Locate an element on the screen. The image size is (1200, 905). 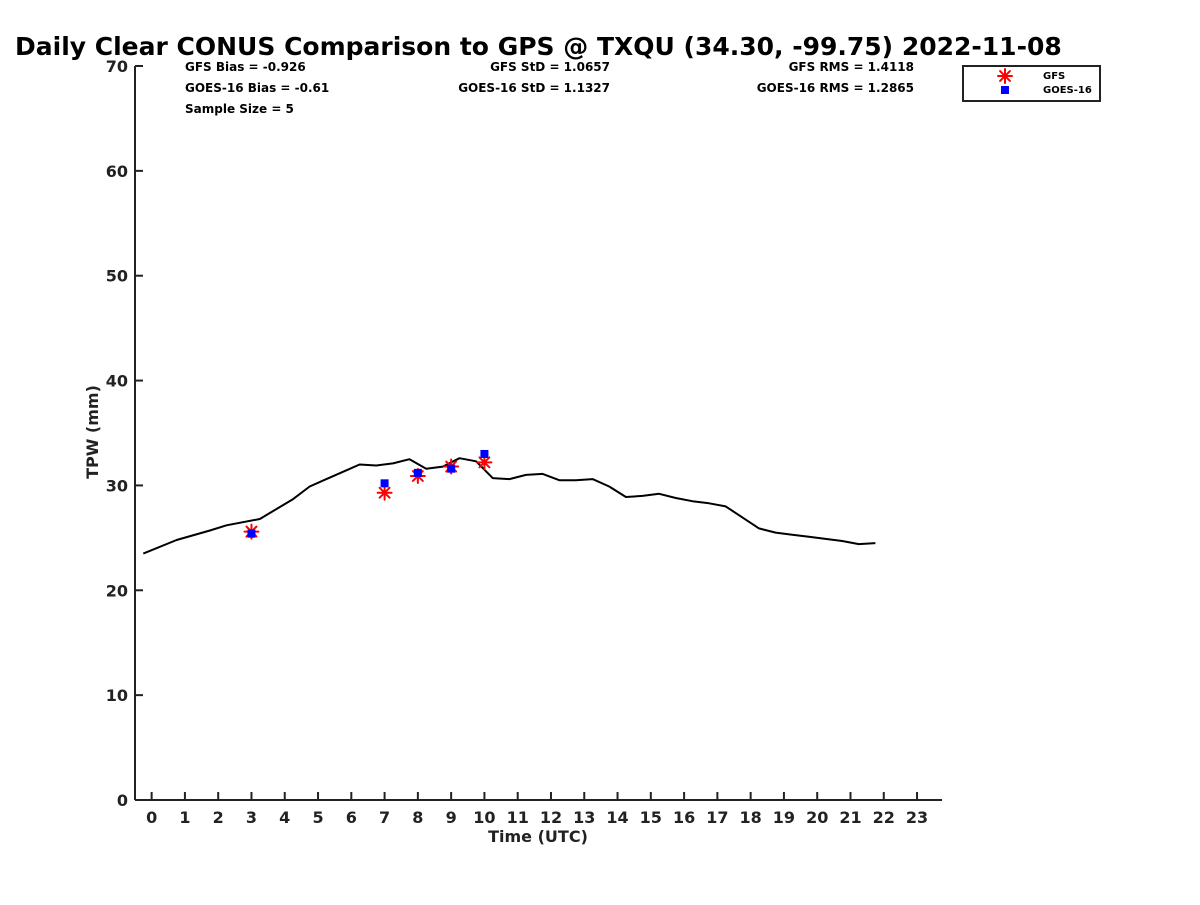
legend-gfs-label: GFS is located at coordinates (1054, 76).